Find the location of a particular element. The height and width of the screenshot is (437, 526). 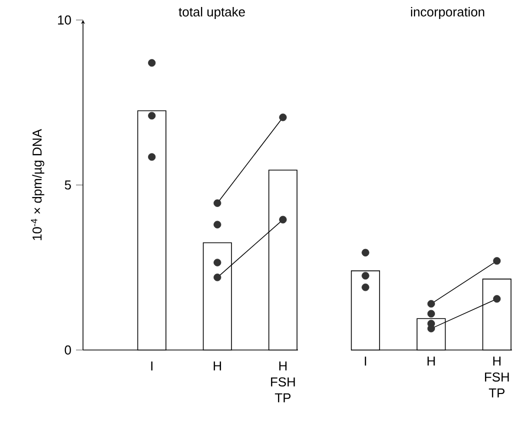

chart-title: incorporation is located at coordinates (447, 13).